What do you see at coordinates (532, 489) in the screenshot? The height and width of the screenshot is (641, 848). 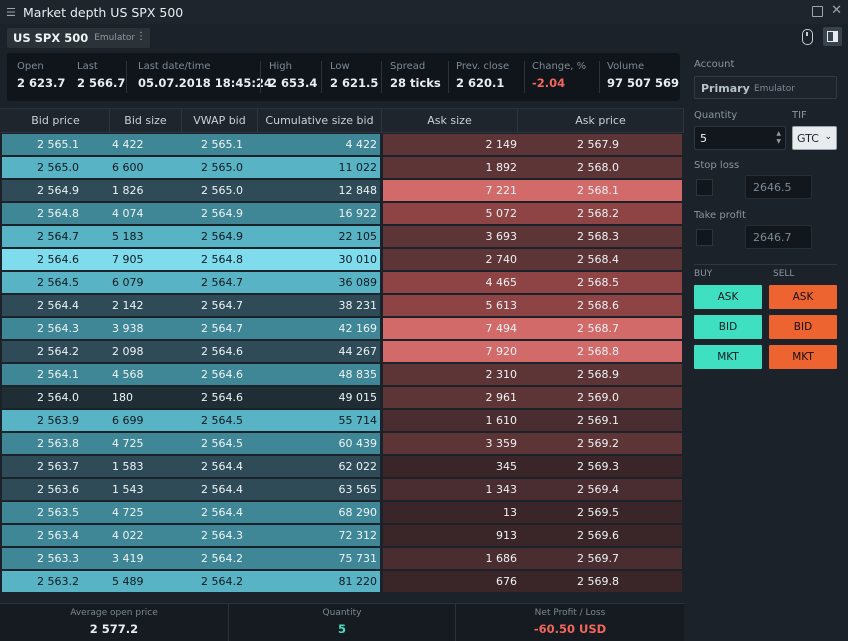 I see `ask-side: 1 343 2 569.4` at bounding box center [532, 489].